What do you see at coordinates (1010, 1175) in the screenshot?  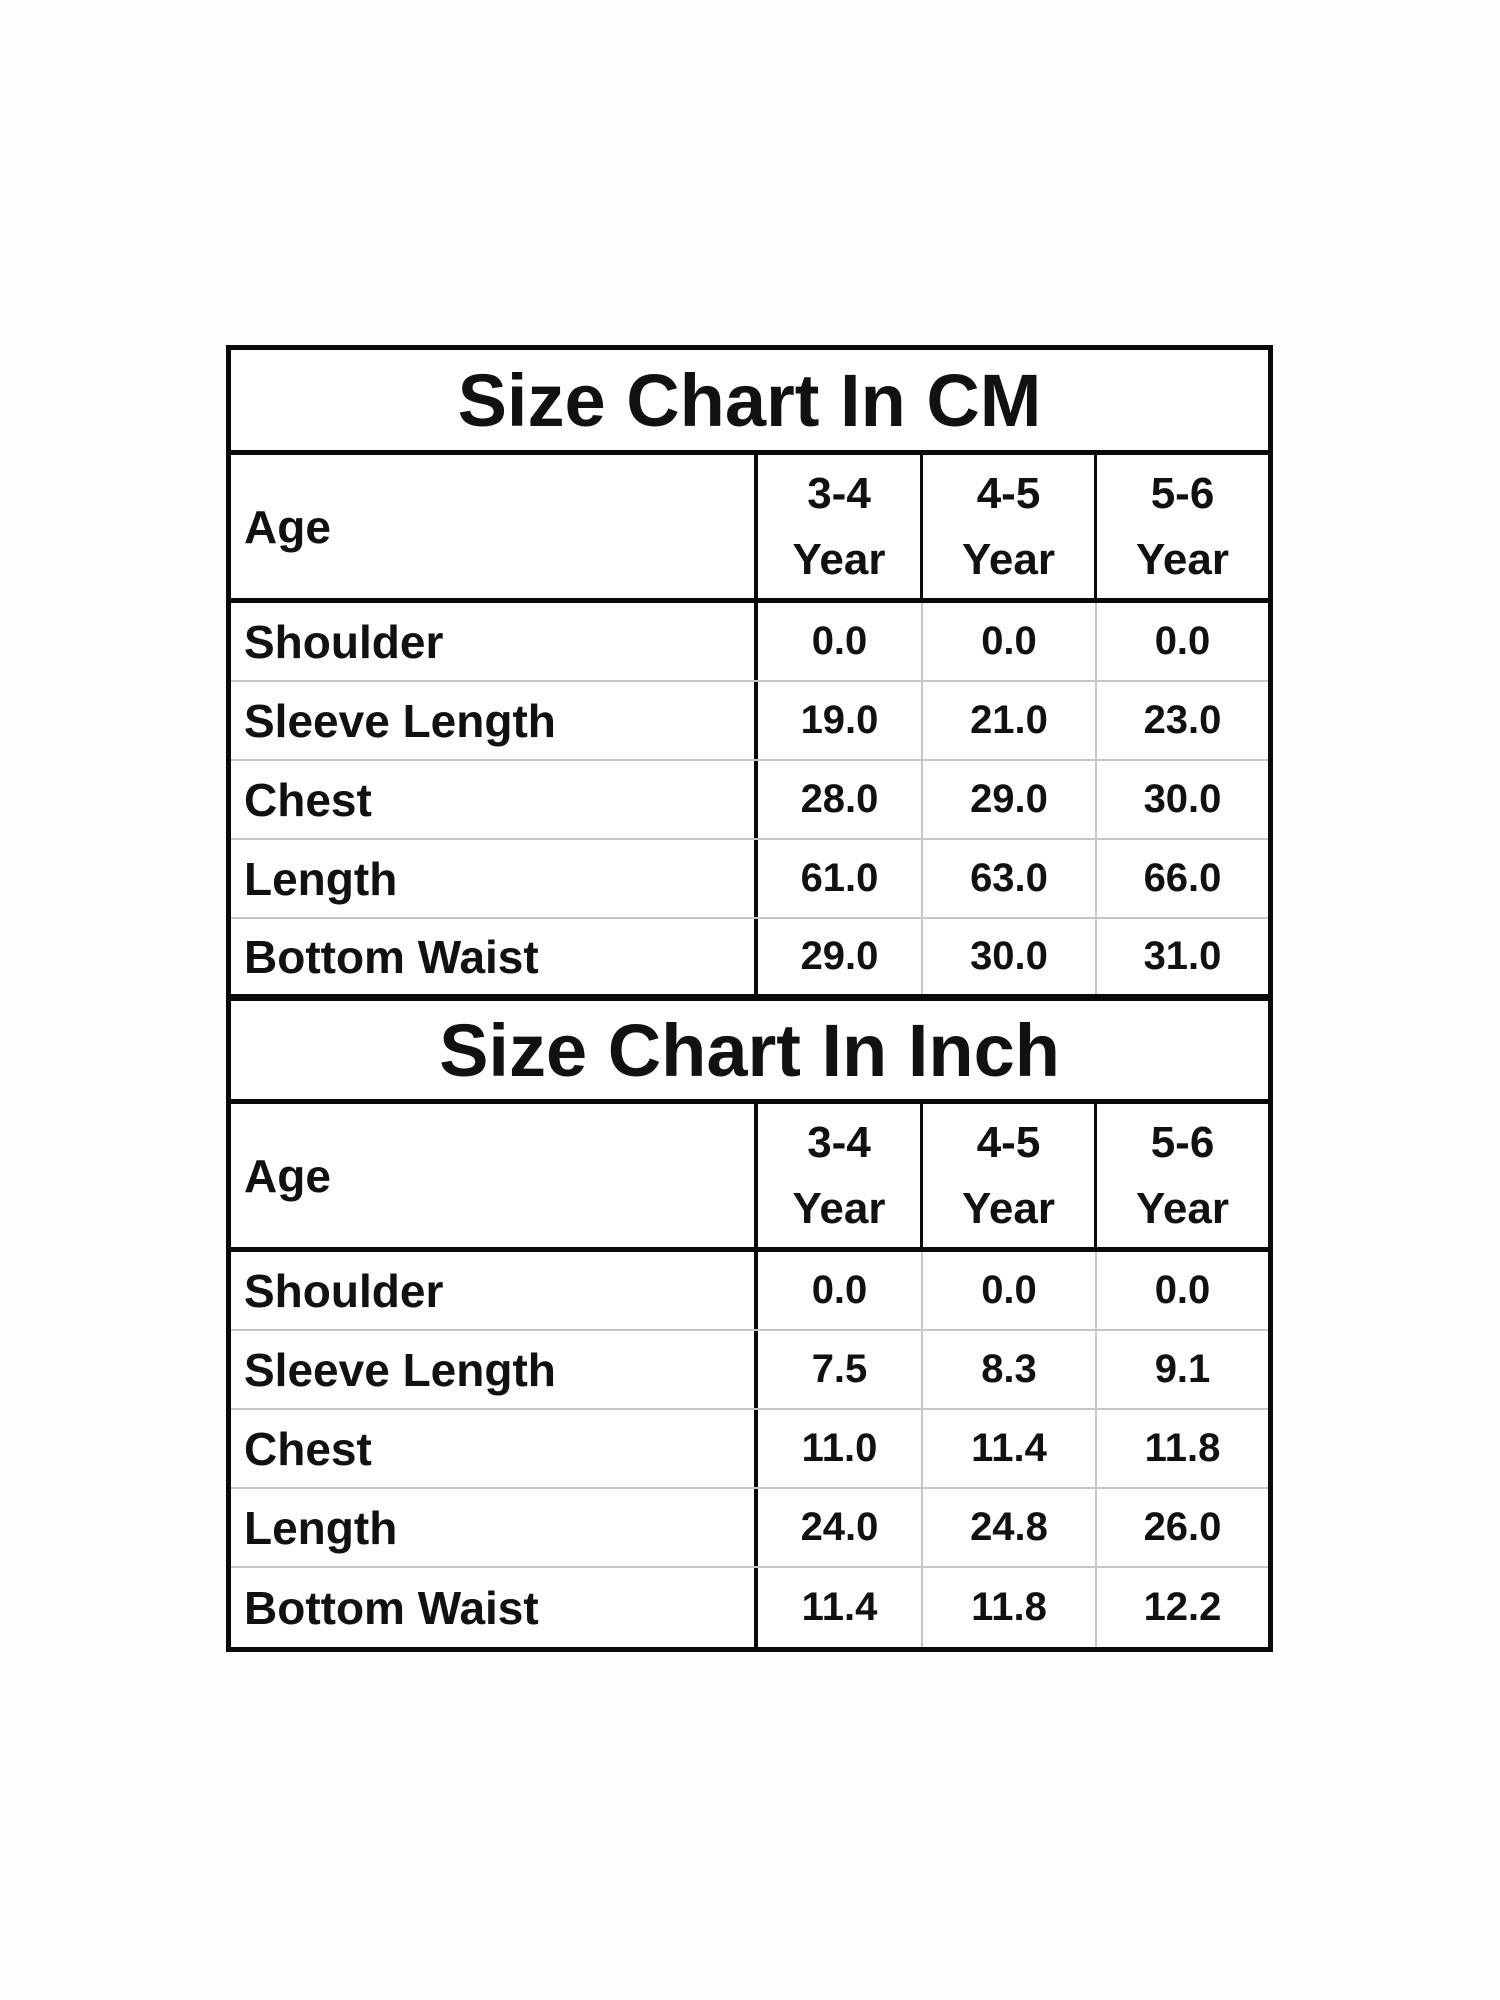 I see `inch-age-column-4-5: 4-5 Year` at bounding box center [1010, 1175].